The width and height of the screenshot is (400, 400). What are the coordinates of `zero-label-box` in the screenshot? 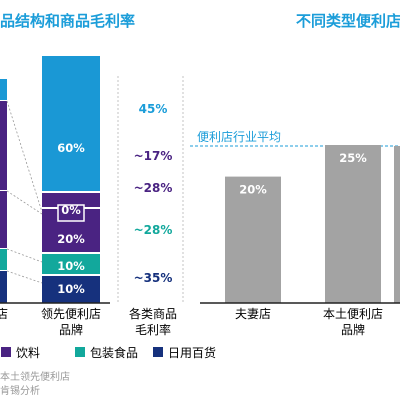 It's located at (71, 213).